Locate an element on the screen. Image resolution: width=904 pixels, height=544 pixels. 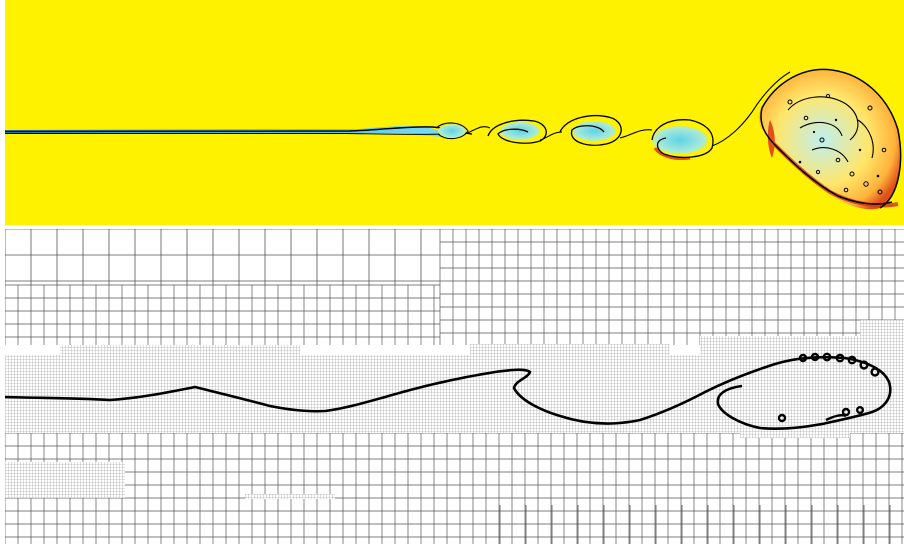
vortex-2-outline is located at coordinates (517, 131).